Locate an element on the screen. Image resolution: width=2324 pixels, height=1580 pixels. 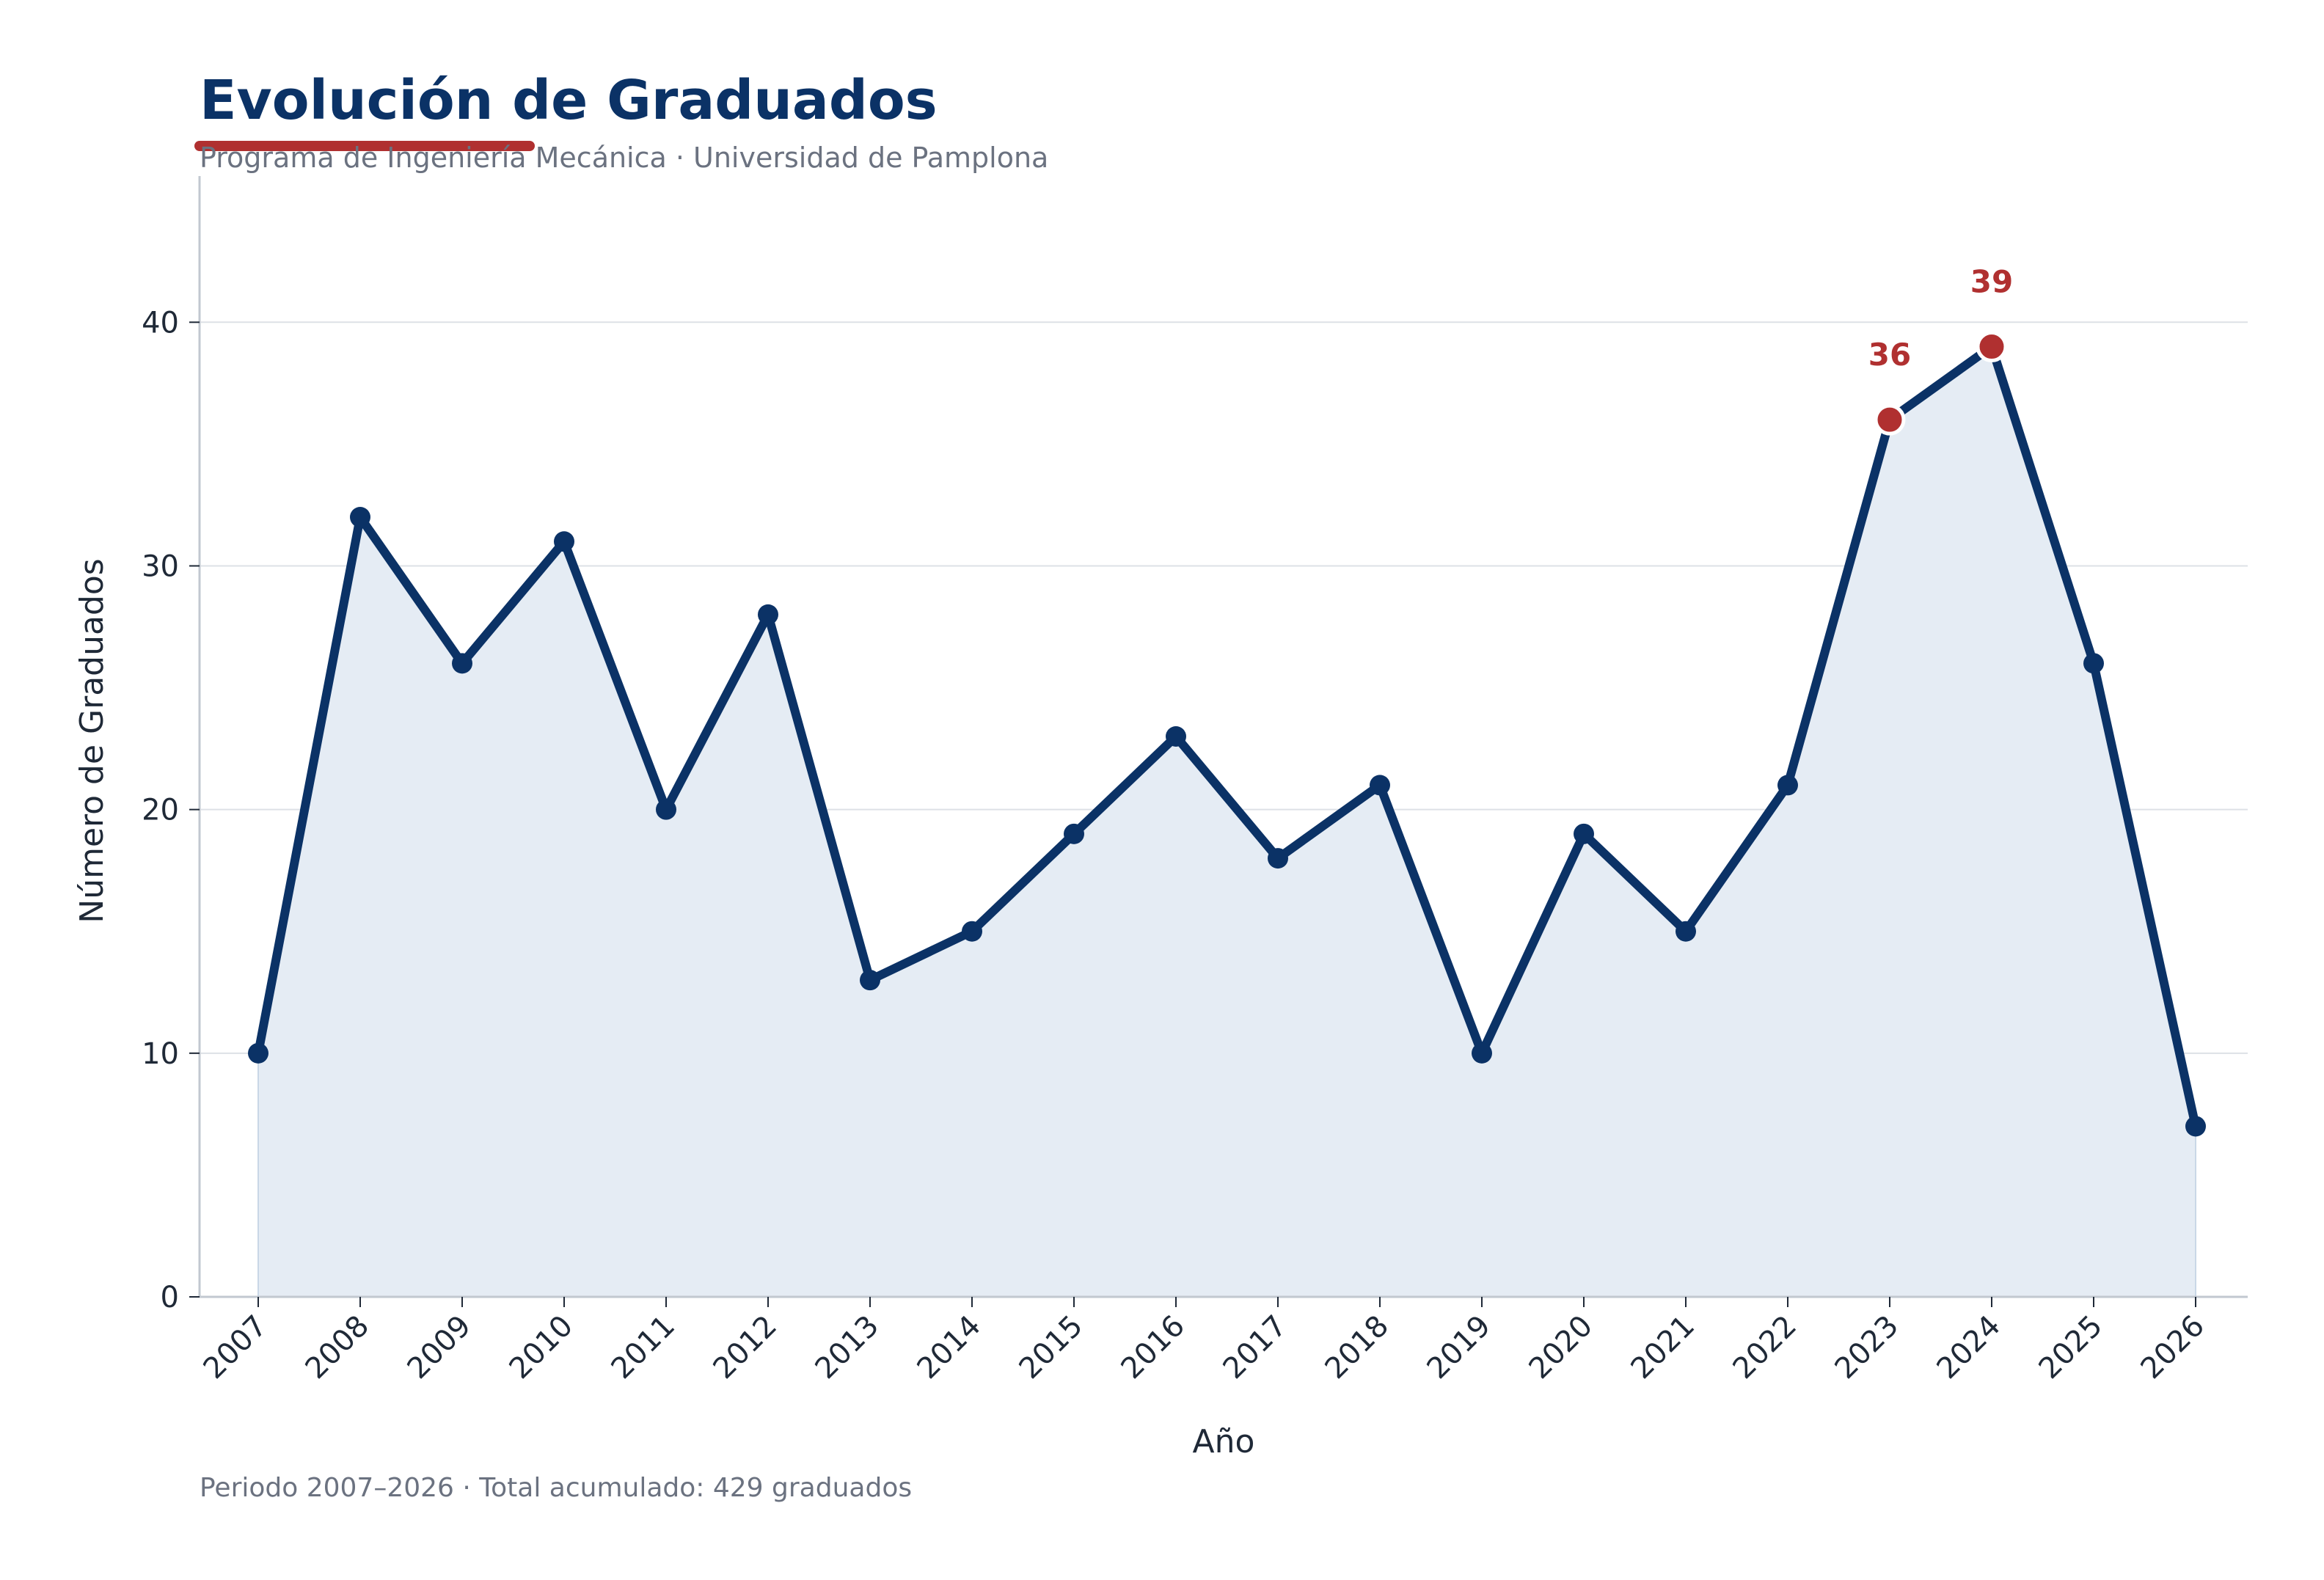
data-point-2013 is located at coordinates (870, 980).